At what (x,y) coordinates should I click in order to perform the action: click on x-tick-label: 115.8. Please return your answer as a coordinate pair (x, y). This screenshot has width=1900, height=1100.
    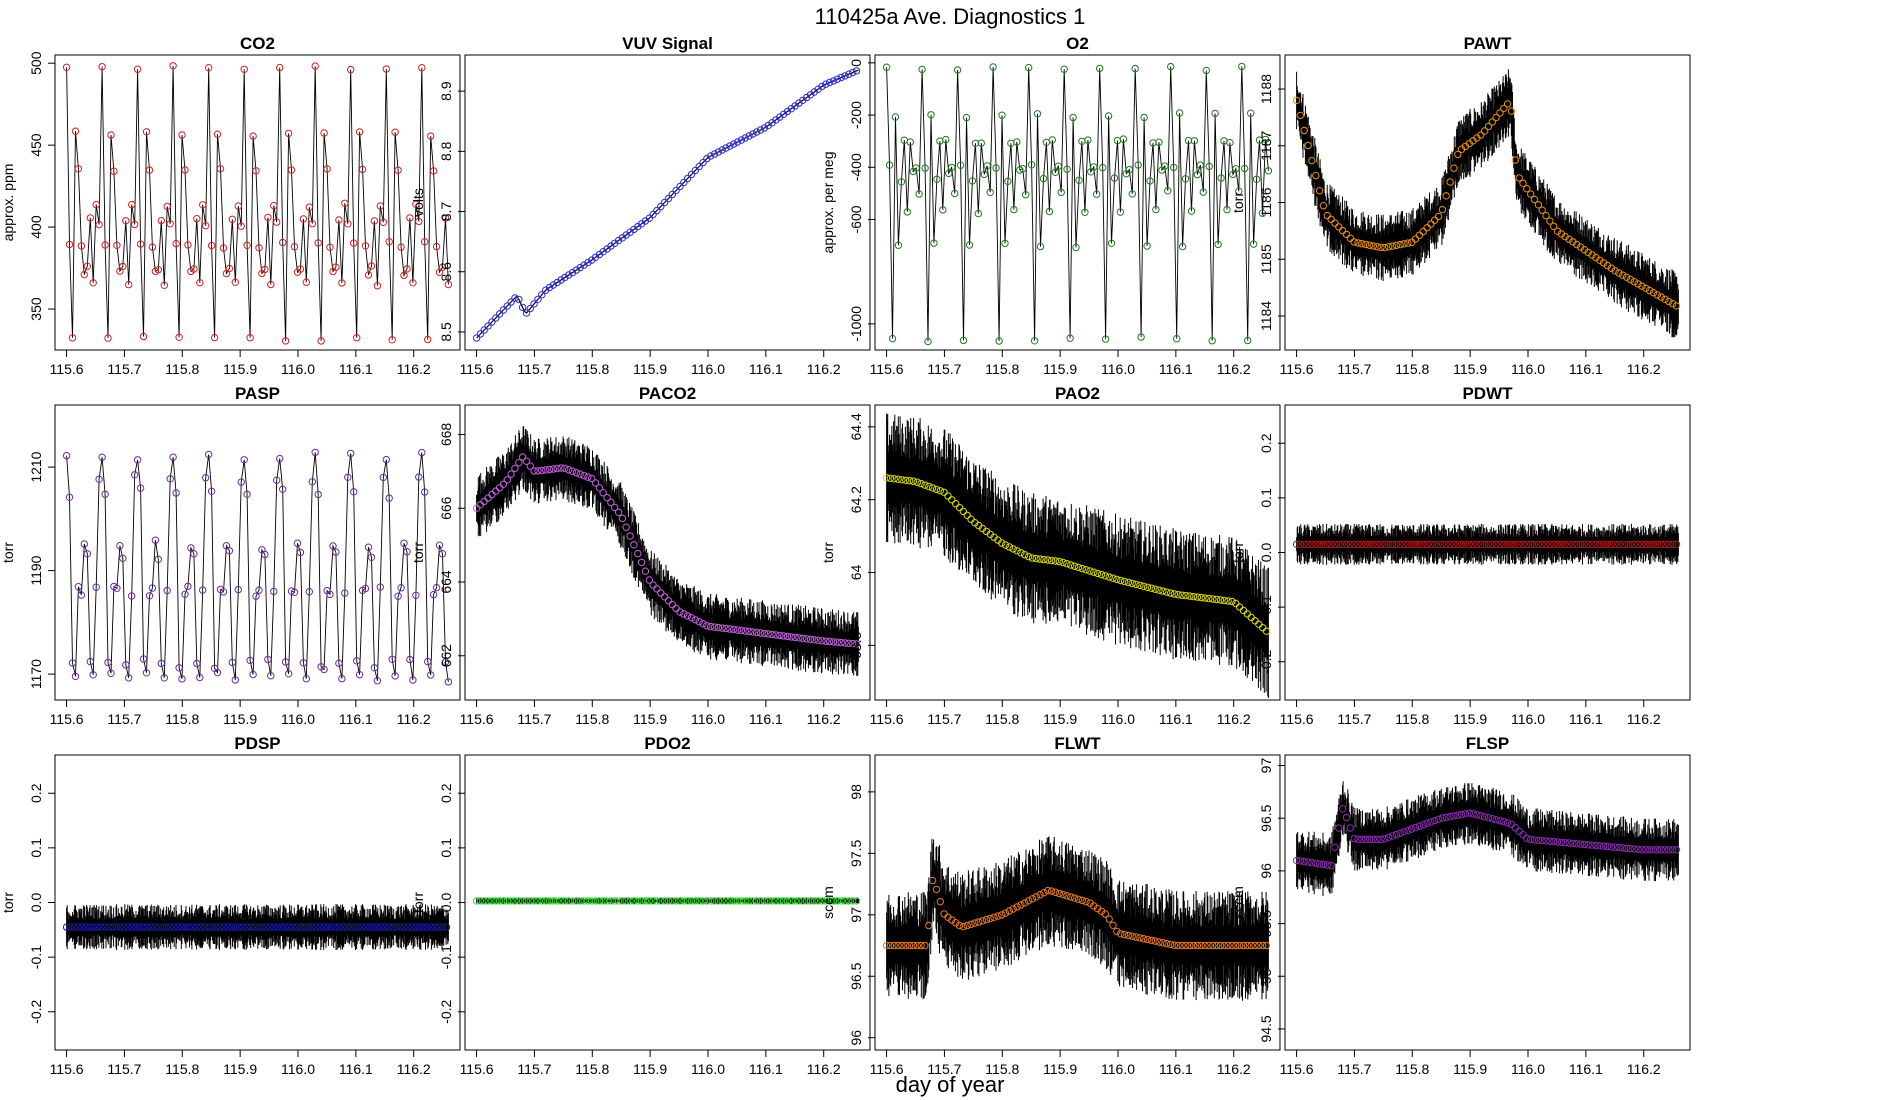
    Looking at the image, I should click on (182, 369).